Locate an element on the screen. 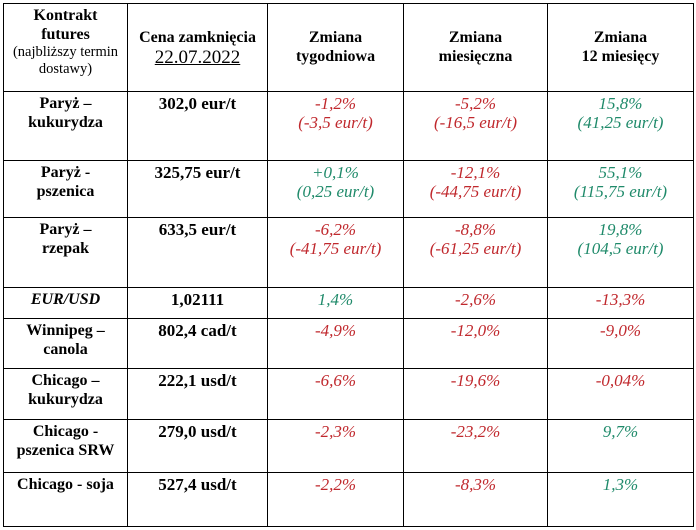 Image resolution: width=696 pixels, height=530 pixels. yearly-change: 1,3% is located at coordinates (620, 499).